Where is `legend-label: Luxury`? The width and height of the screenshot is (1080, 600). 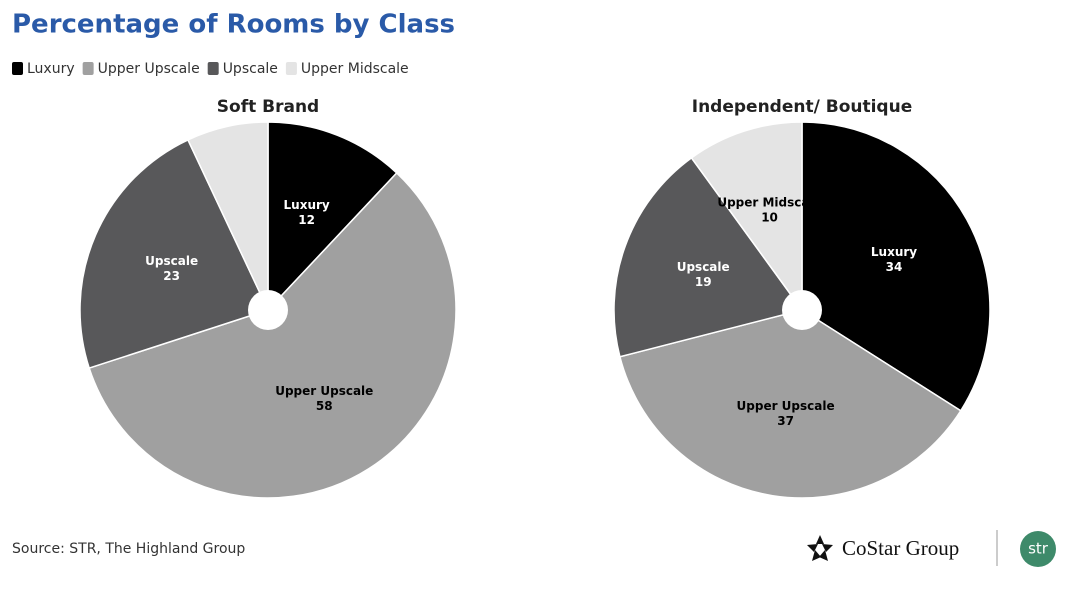 legend-label: Luxury is located at coordinates (51, 69).